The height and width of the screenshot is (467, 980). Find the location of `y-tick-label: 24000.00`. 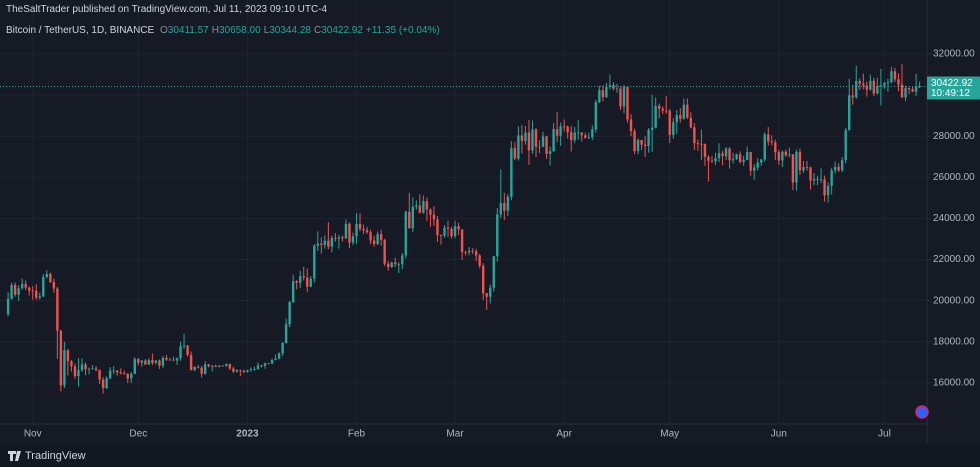

y-tick-label: 24000.00 is located at coordinates (954, 218).